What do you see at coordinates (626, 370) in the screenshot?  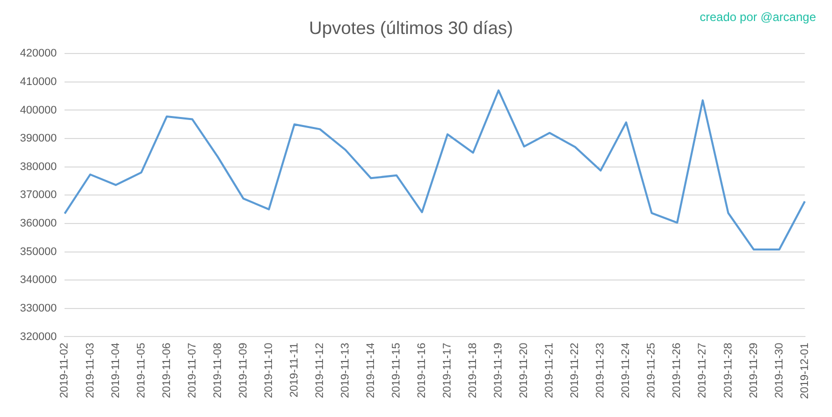 I see `x-tick-label: 2019-11-24` at bounding box center [626, 370].